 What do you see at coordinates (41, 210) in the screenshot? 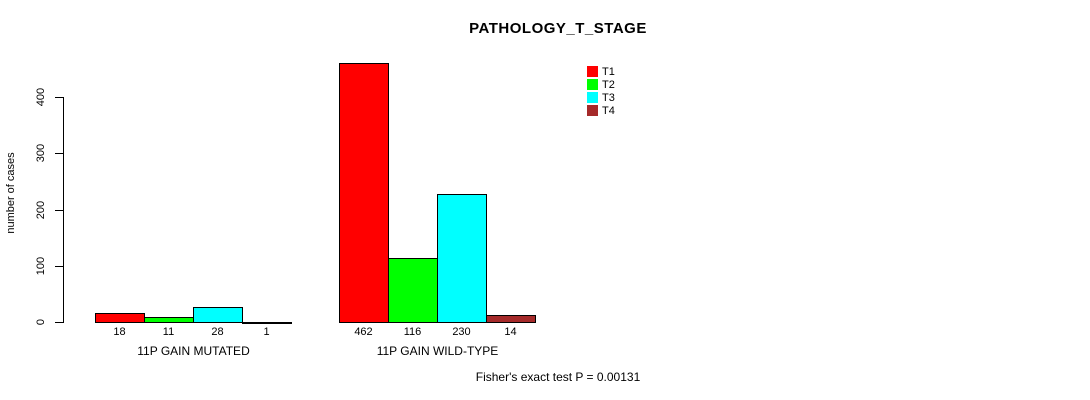
I see `y-tick-label: 200` at bounding box center [41, 210].